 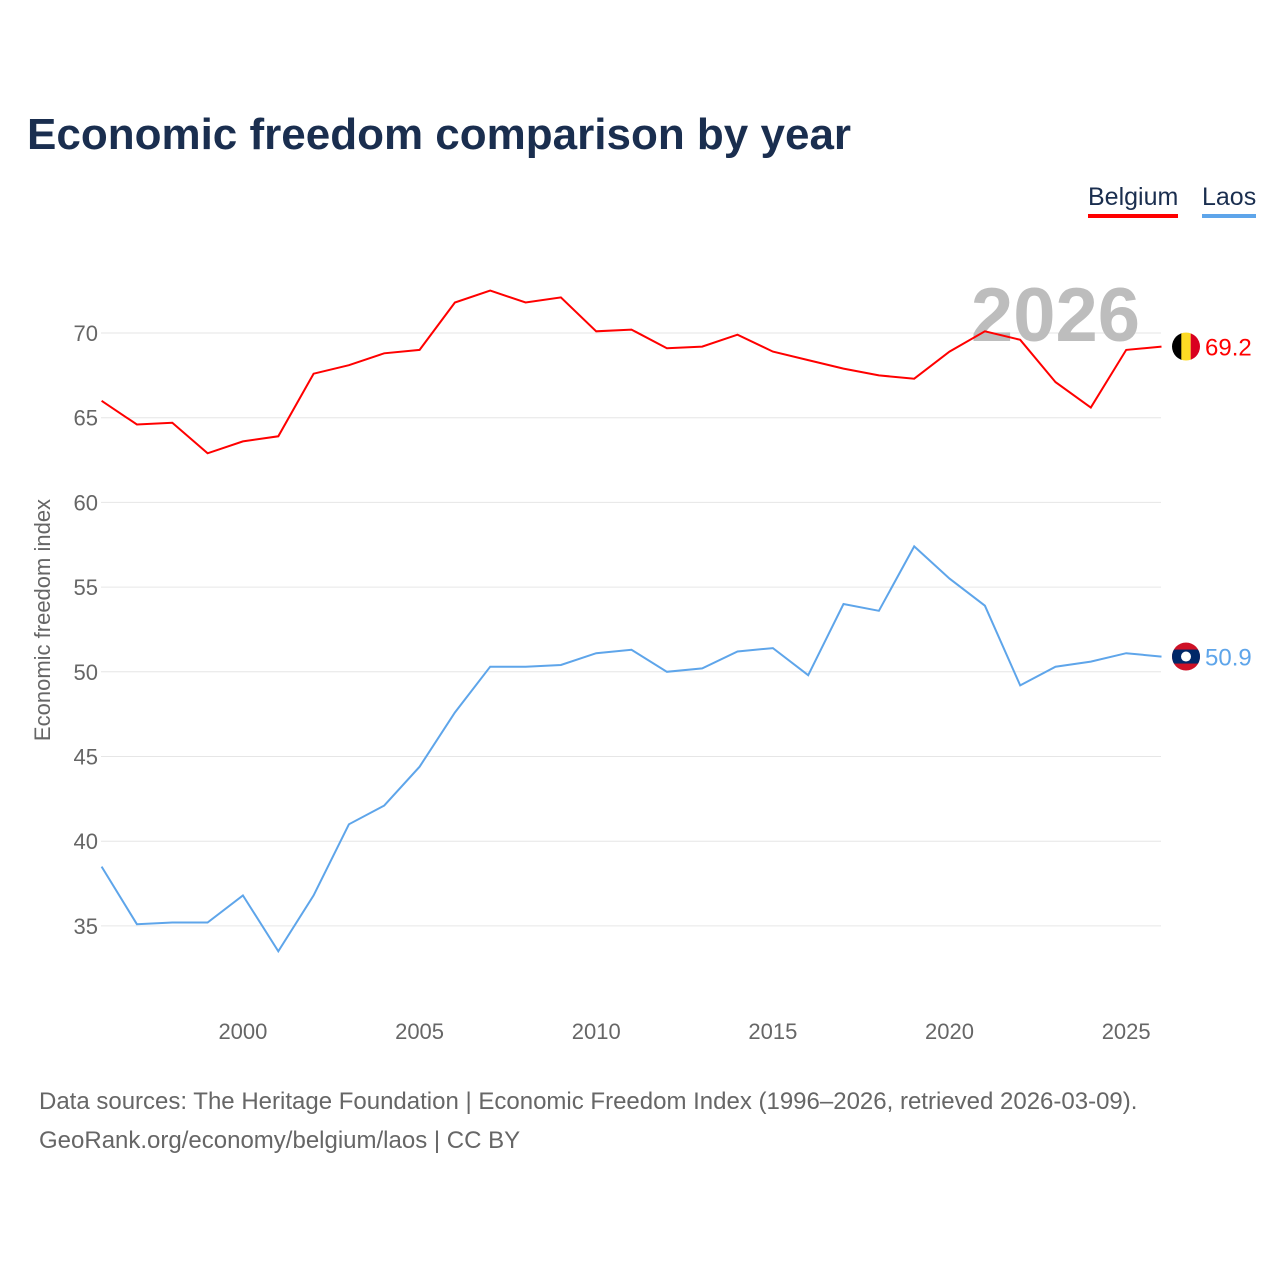 What do you see at coordinates (1186, 656) in the screenshot?
I see `laos-flag-icon` at bounding box center [1186, 656].